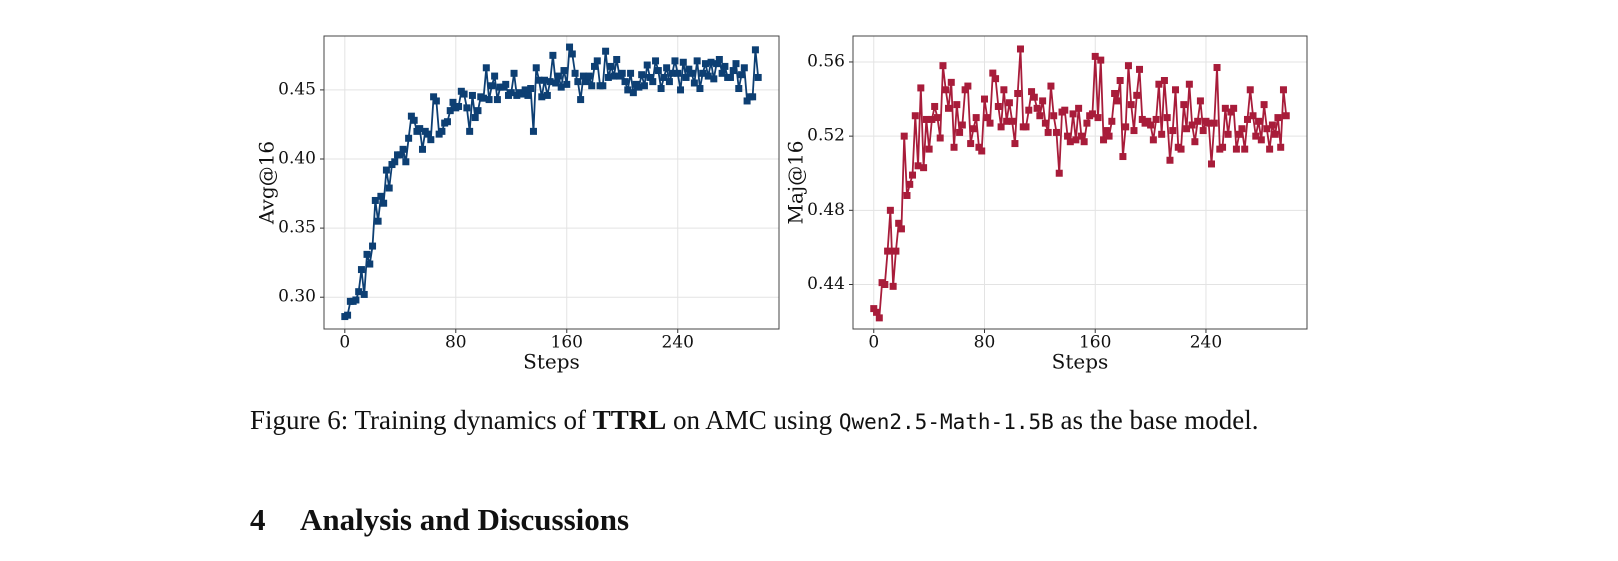  What do you see at coordinates (826, 61) in the screenshot?
I see `y-tick-label: 0.56` at bounding box center [826, 61].